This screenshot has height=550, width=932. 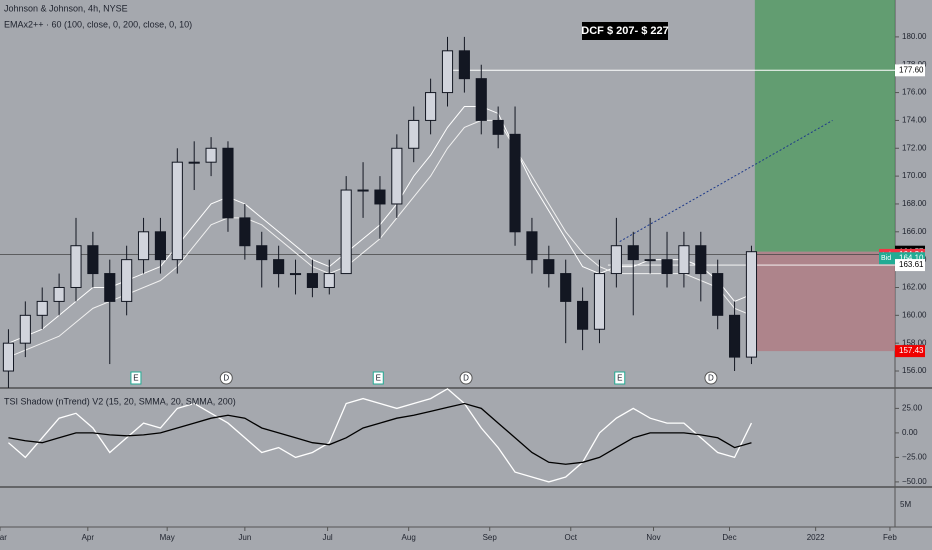 I want to click on y-tick-label: 162.00, so click(x=914, y=287).